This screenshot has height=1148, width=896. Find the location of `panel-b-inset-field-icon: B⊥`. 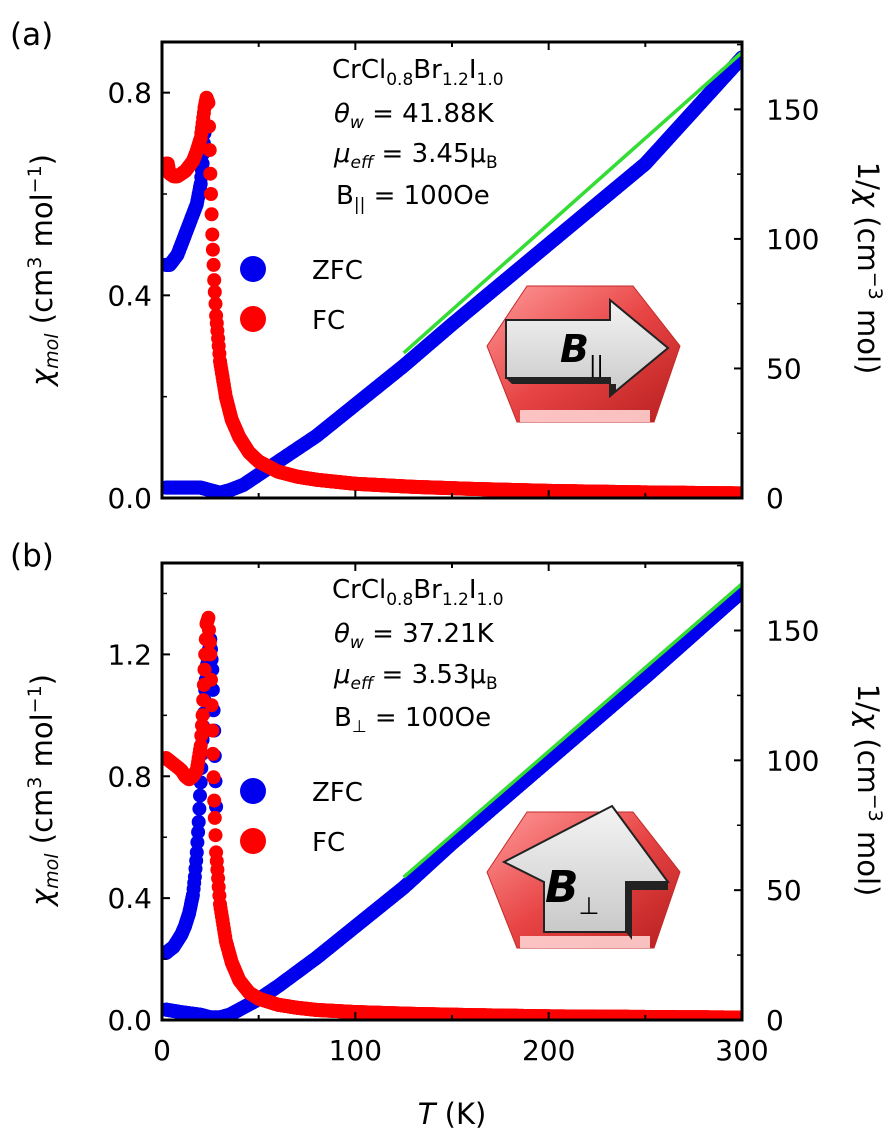

panel-b-inset-field-icon: B⊥ is located at coordinates (583, 876).